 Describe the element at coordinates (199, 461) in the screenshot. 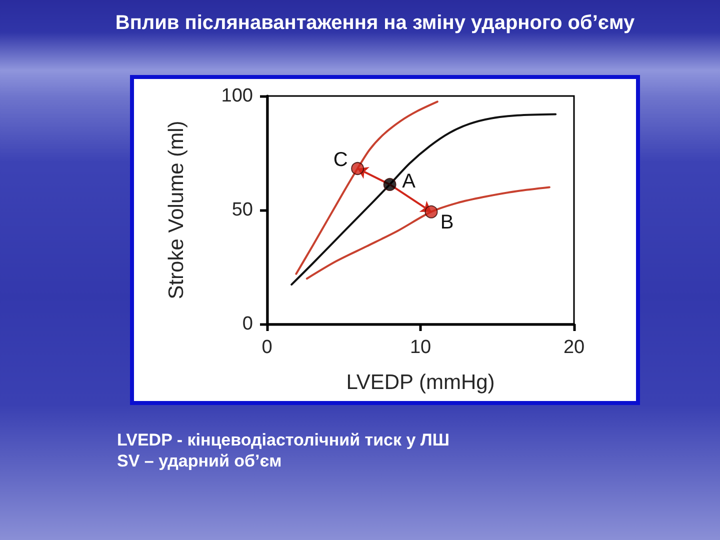

I see `text: SV – ударний об’єм` at that location.